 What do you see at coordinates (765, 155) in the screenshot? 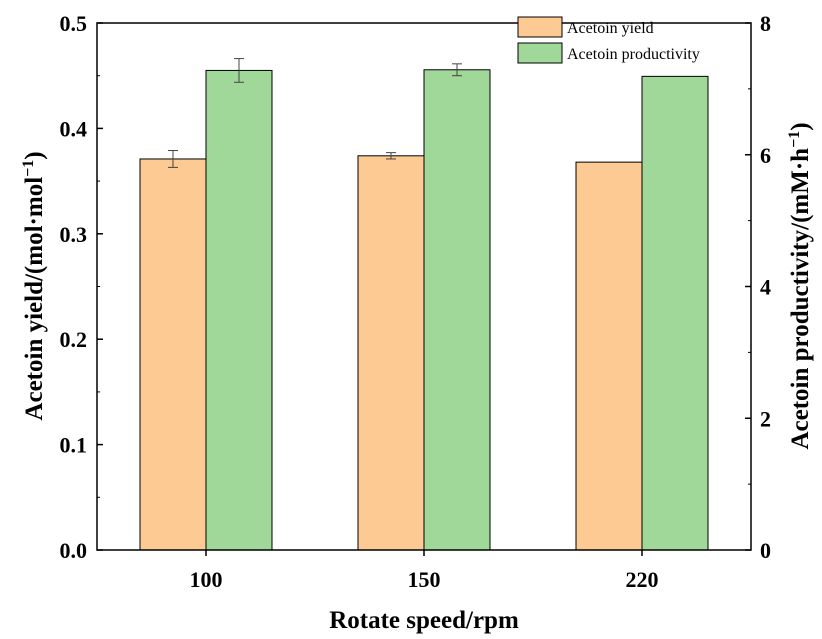
I see `y-right-tick-label: 6` at bounding box center [765, 155].